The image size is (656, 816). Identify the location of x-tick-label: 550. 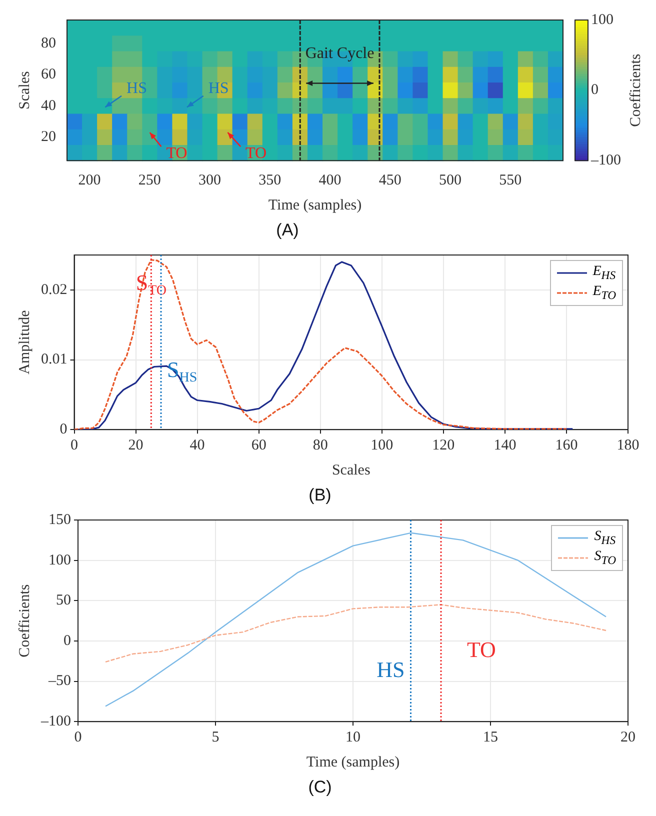
(510, 180).